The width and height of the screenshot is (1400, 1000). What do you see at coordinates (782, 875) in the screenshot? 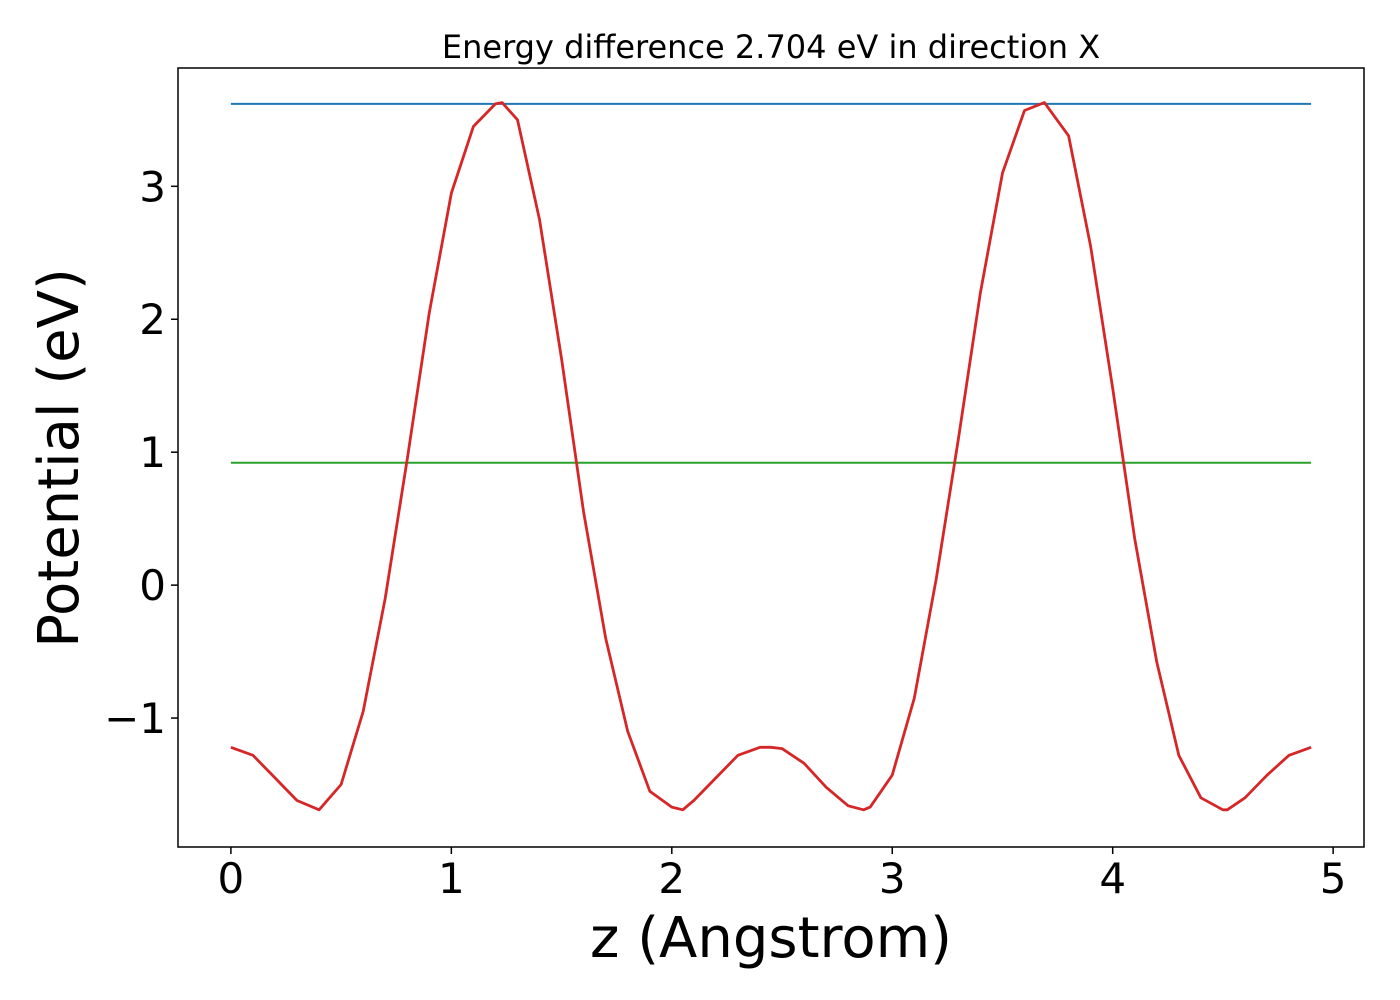
I see `x-axis-ticks: 0 1 2 3 4 5` at bounding box center [782, 875].